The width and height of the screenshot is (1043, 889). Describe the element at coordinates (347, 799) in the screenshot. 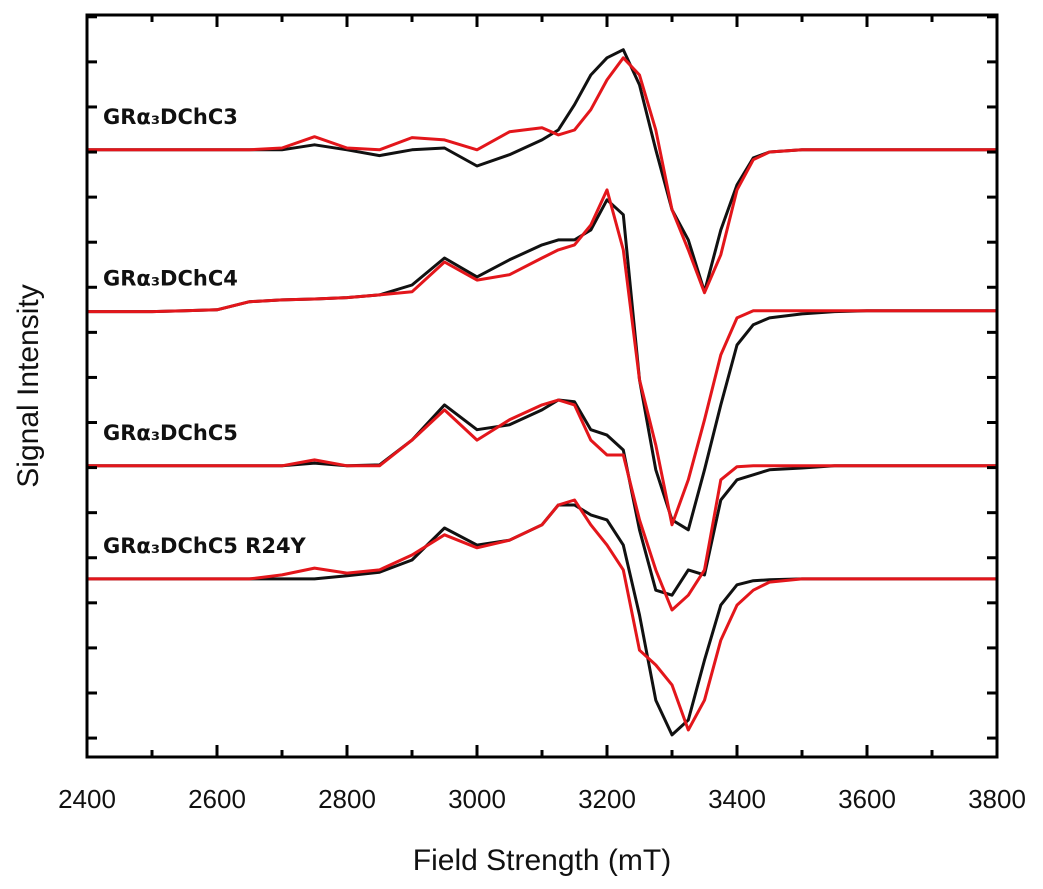

I see `x-tick-label: 2800` at that location.